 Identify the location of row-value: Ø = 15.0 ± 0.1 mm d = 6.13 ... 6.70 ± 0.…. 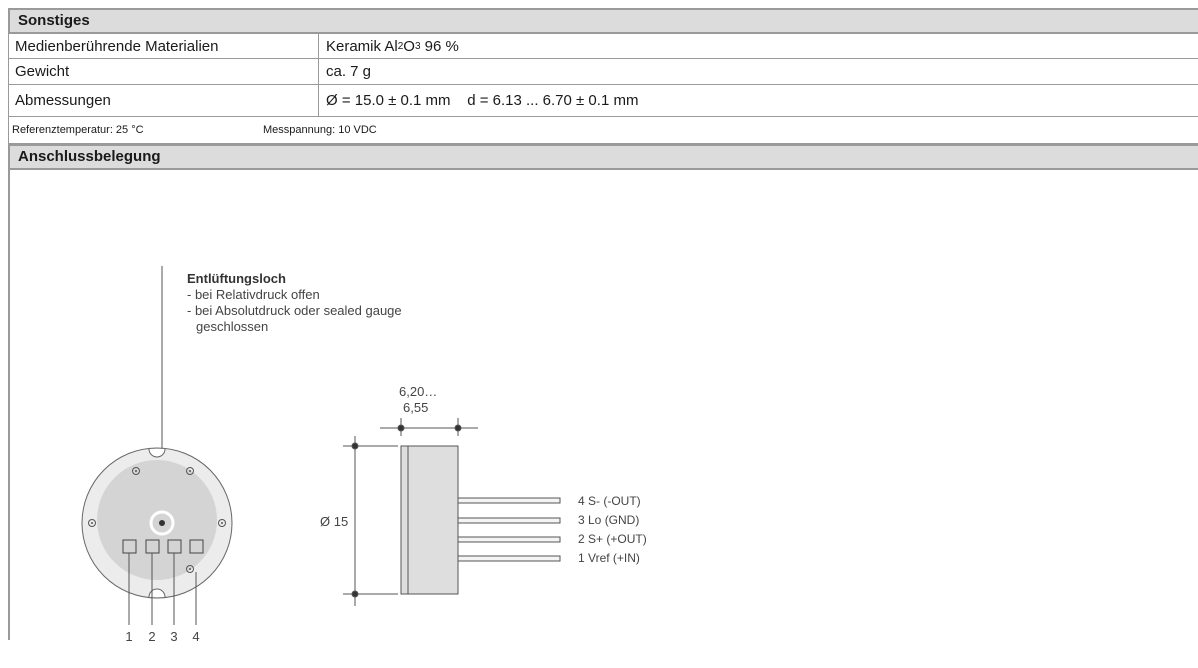
(482, 100).